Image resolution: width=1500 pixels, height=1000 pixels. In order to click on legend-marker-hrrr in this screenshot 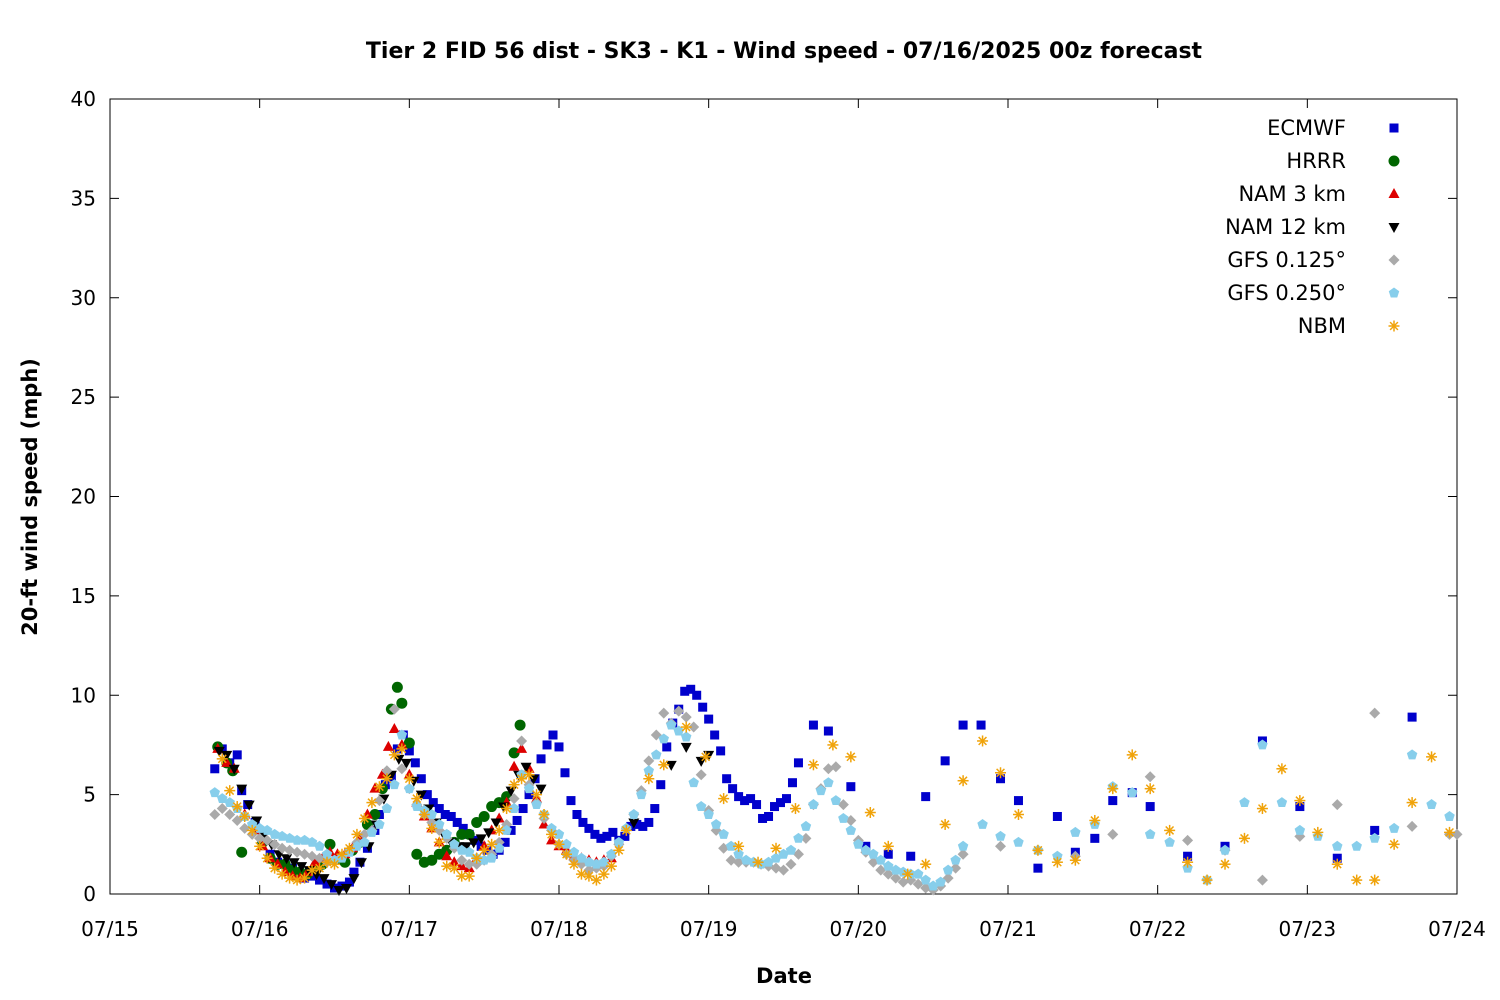, I will do `click(1394, 161)`.